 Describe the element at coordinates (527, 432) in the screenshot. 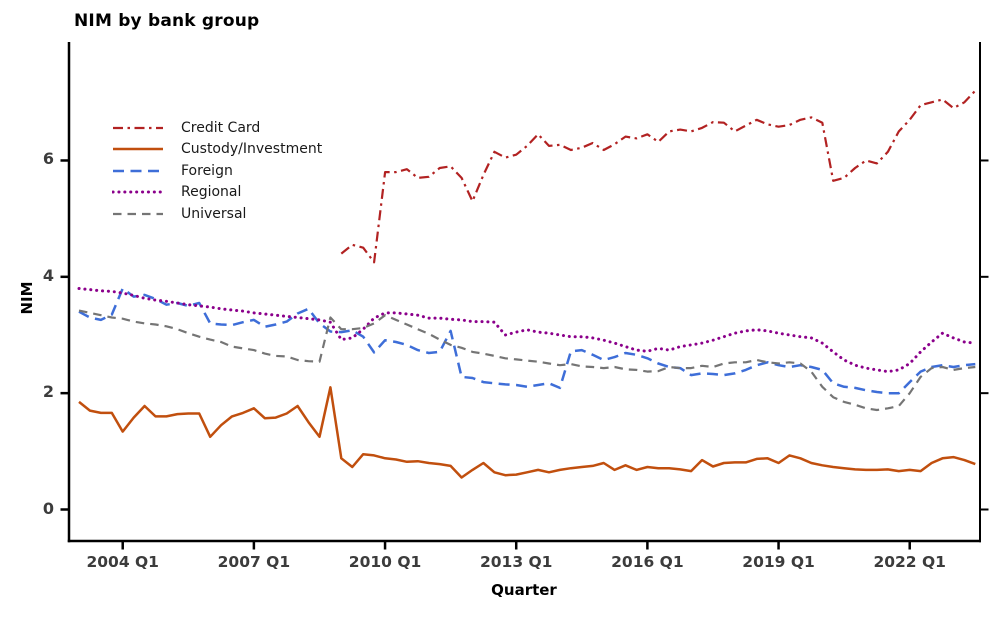

I see `series-line-custody-investment` at that location.